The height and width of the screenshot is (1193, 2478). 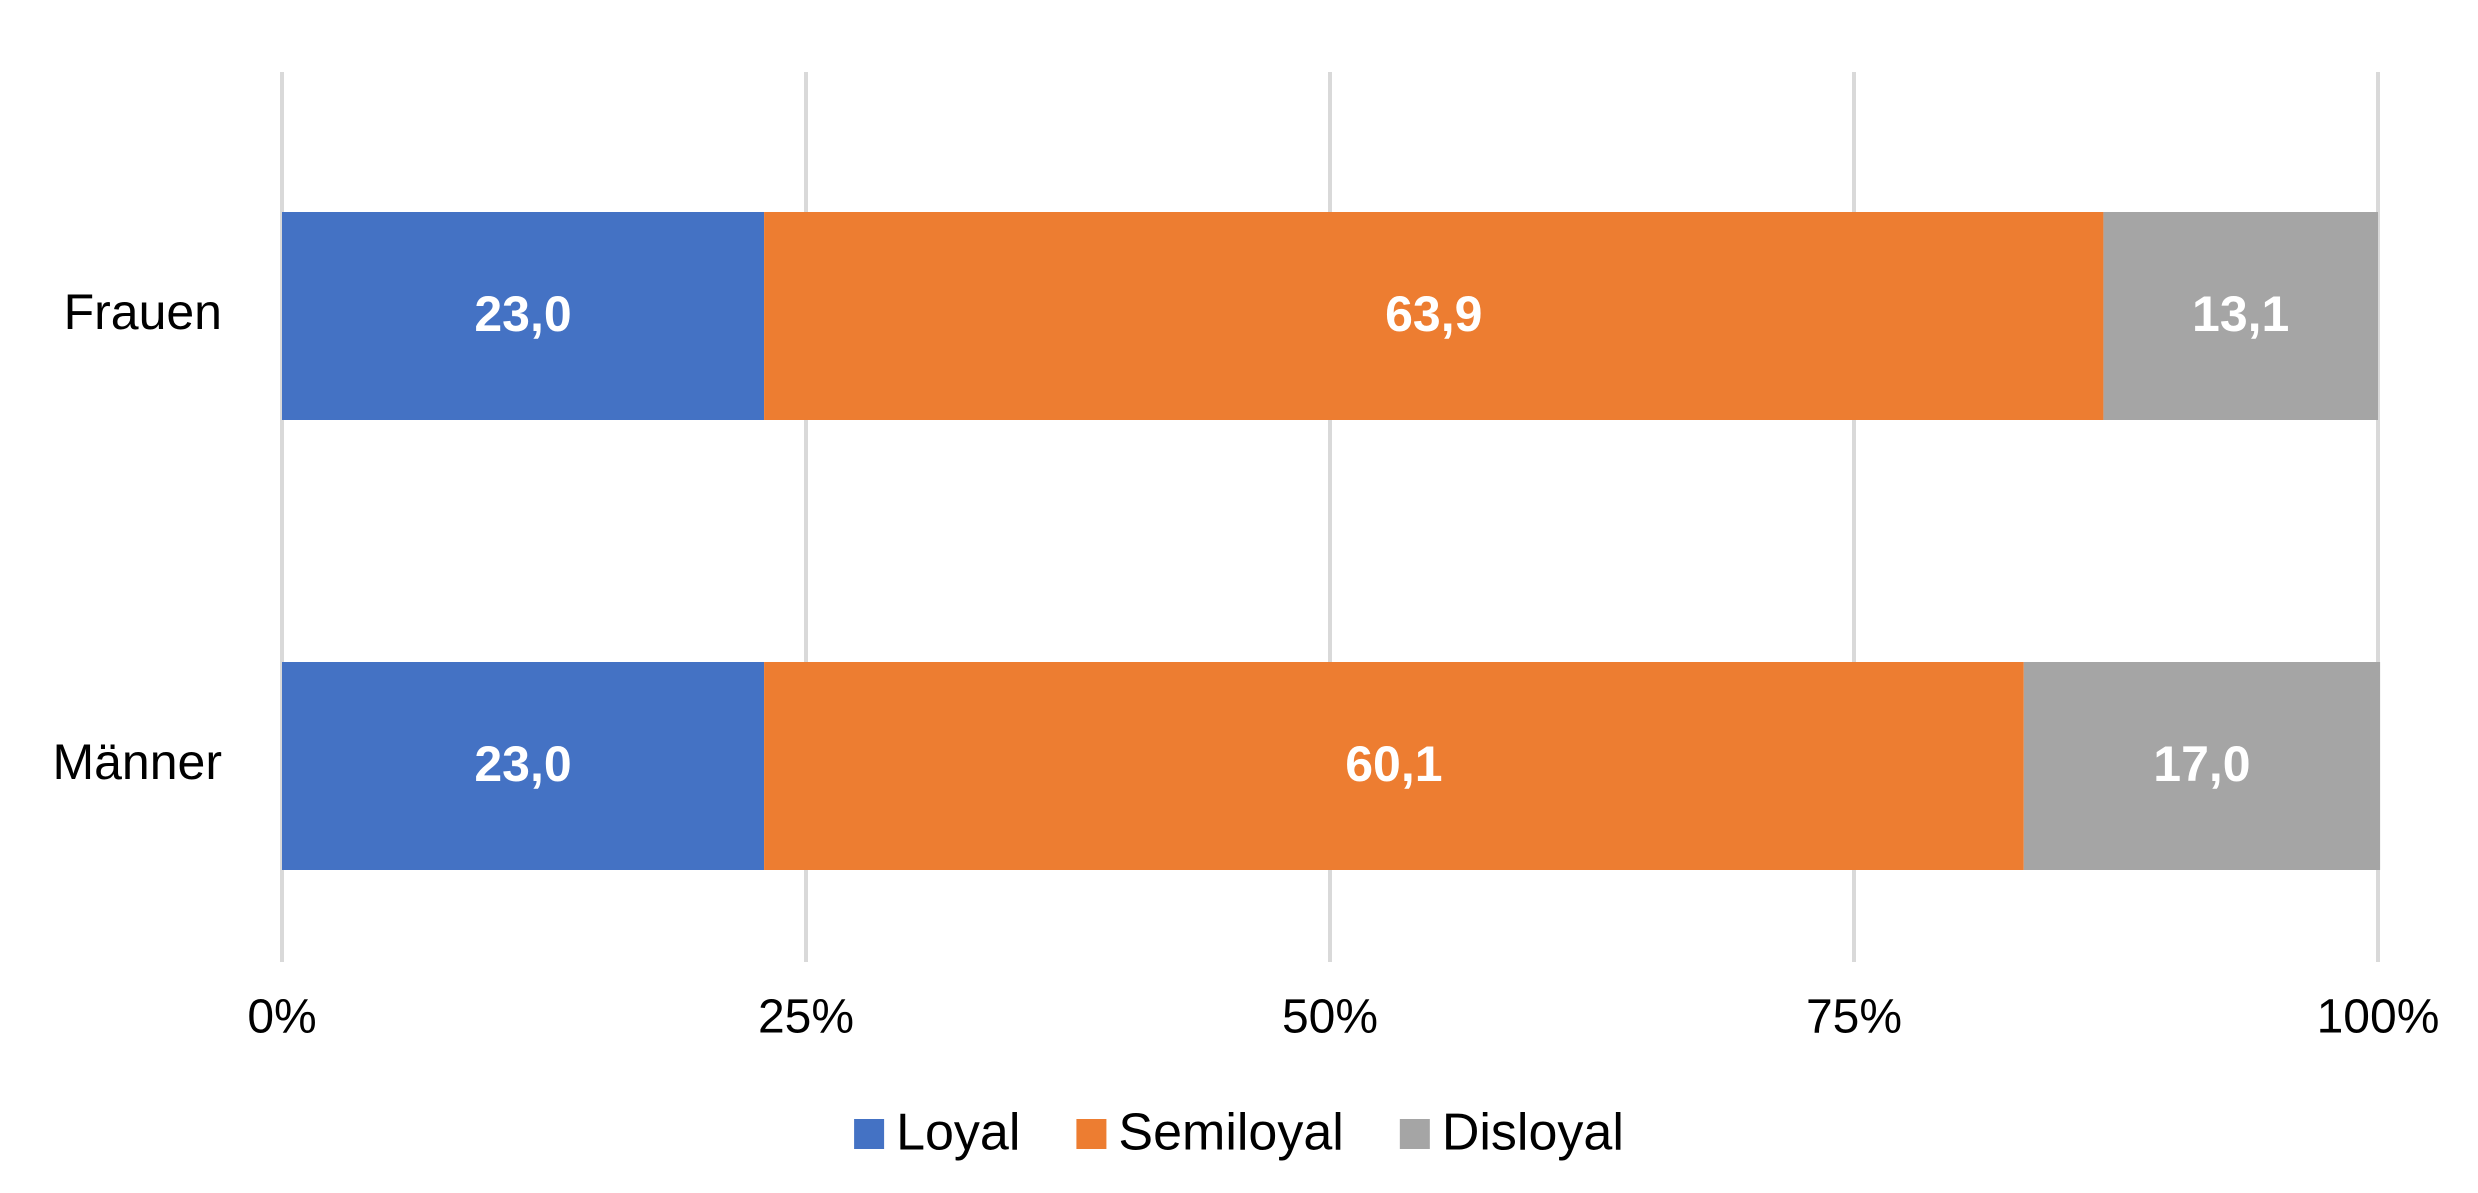 I want to click on legend: Loyal Semiloyal Disloyal, so click(x=1239, y=1133).